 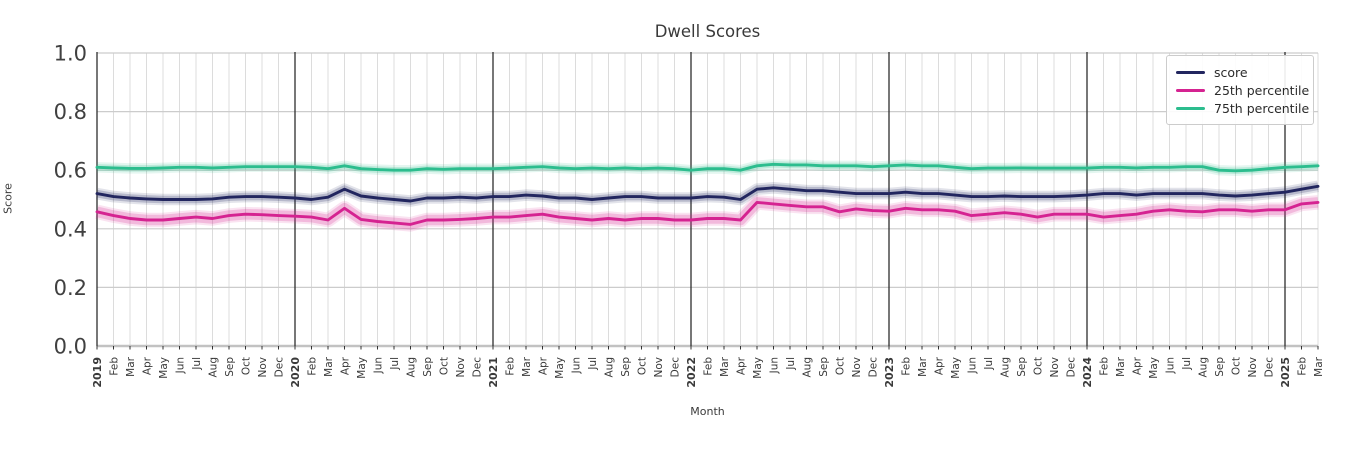 I want to click on data-lines, so click(x=707, y=194).